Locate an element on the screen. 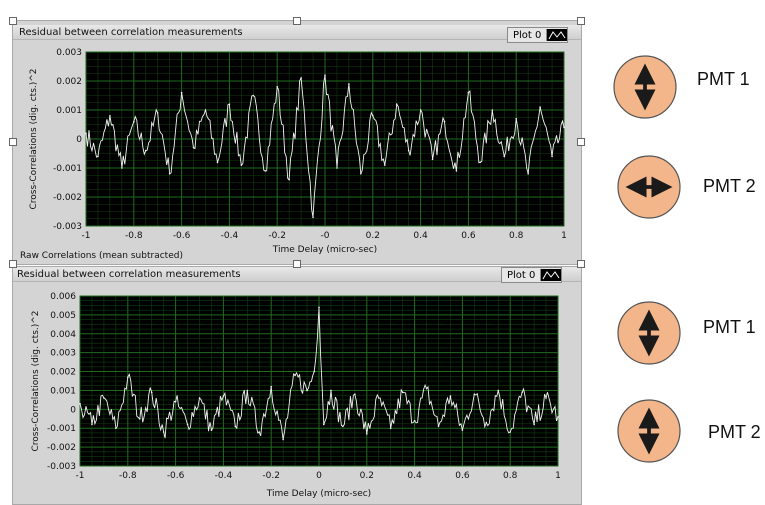  x-tick-label: -0.2 is located at coordinates (271, 476).